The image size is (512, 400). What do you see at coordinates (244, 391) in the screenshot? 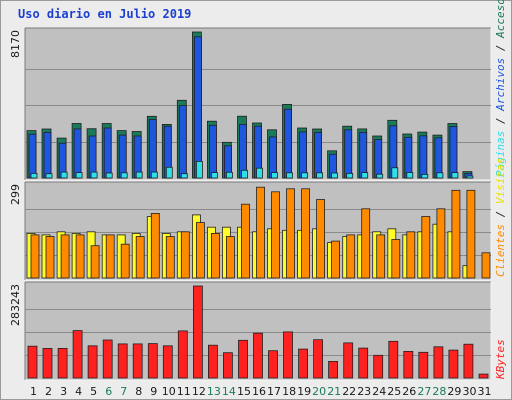
I see `day-label-15: 15` at bounding box center [244, 391].